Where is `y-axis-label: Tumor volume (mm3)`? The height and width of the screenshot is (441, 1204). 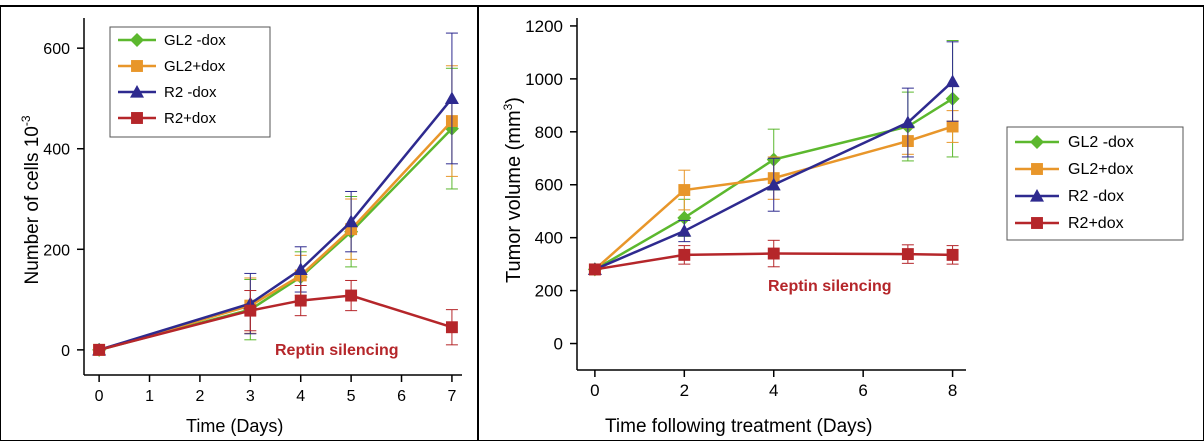
y-axis-label: Tumor volume (mm3) is located at coordinates (513, 190).